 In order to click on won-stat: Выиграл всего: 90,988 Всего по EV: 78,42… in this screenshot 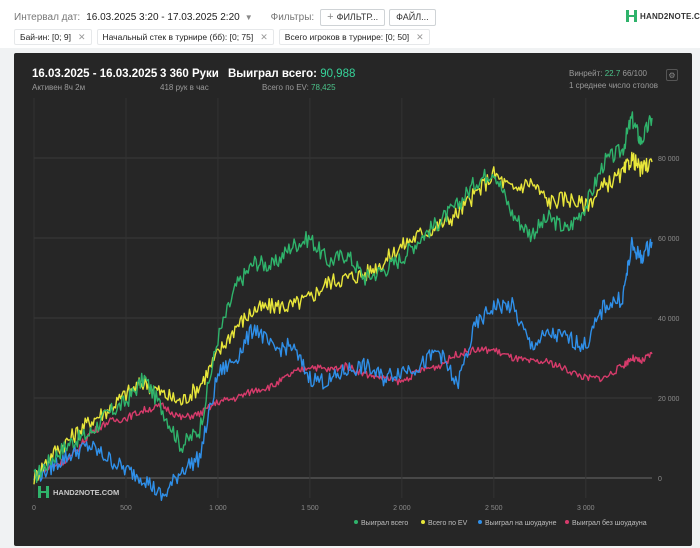, I will do `click(291, 80)`.